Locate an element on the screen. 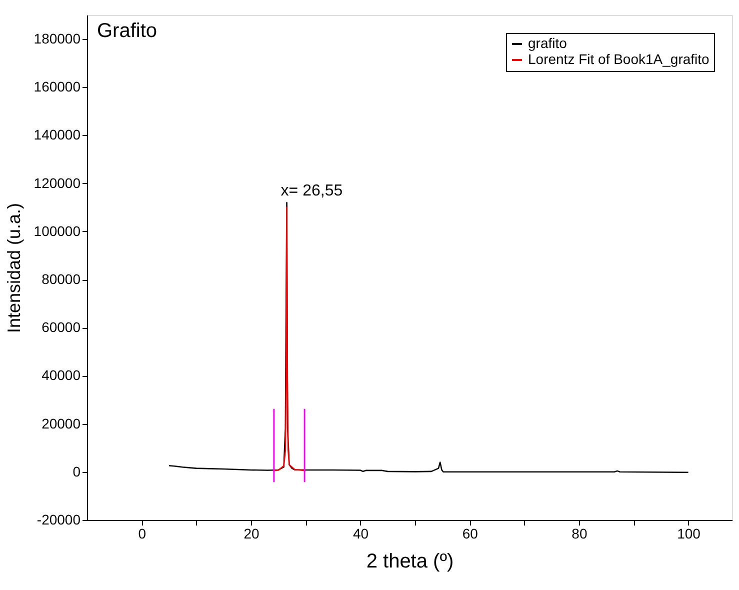  y-tick-label: 40000 is located at coordinates (61, 375).